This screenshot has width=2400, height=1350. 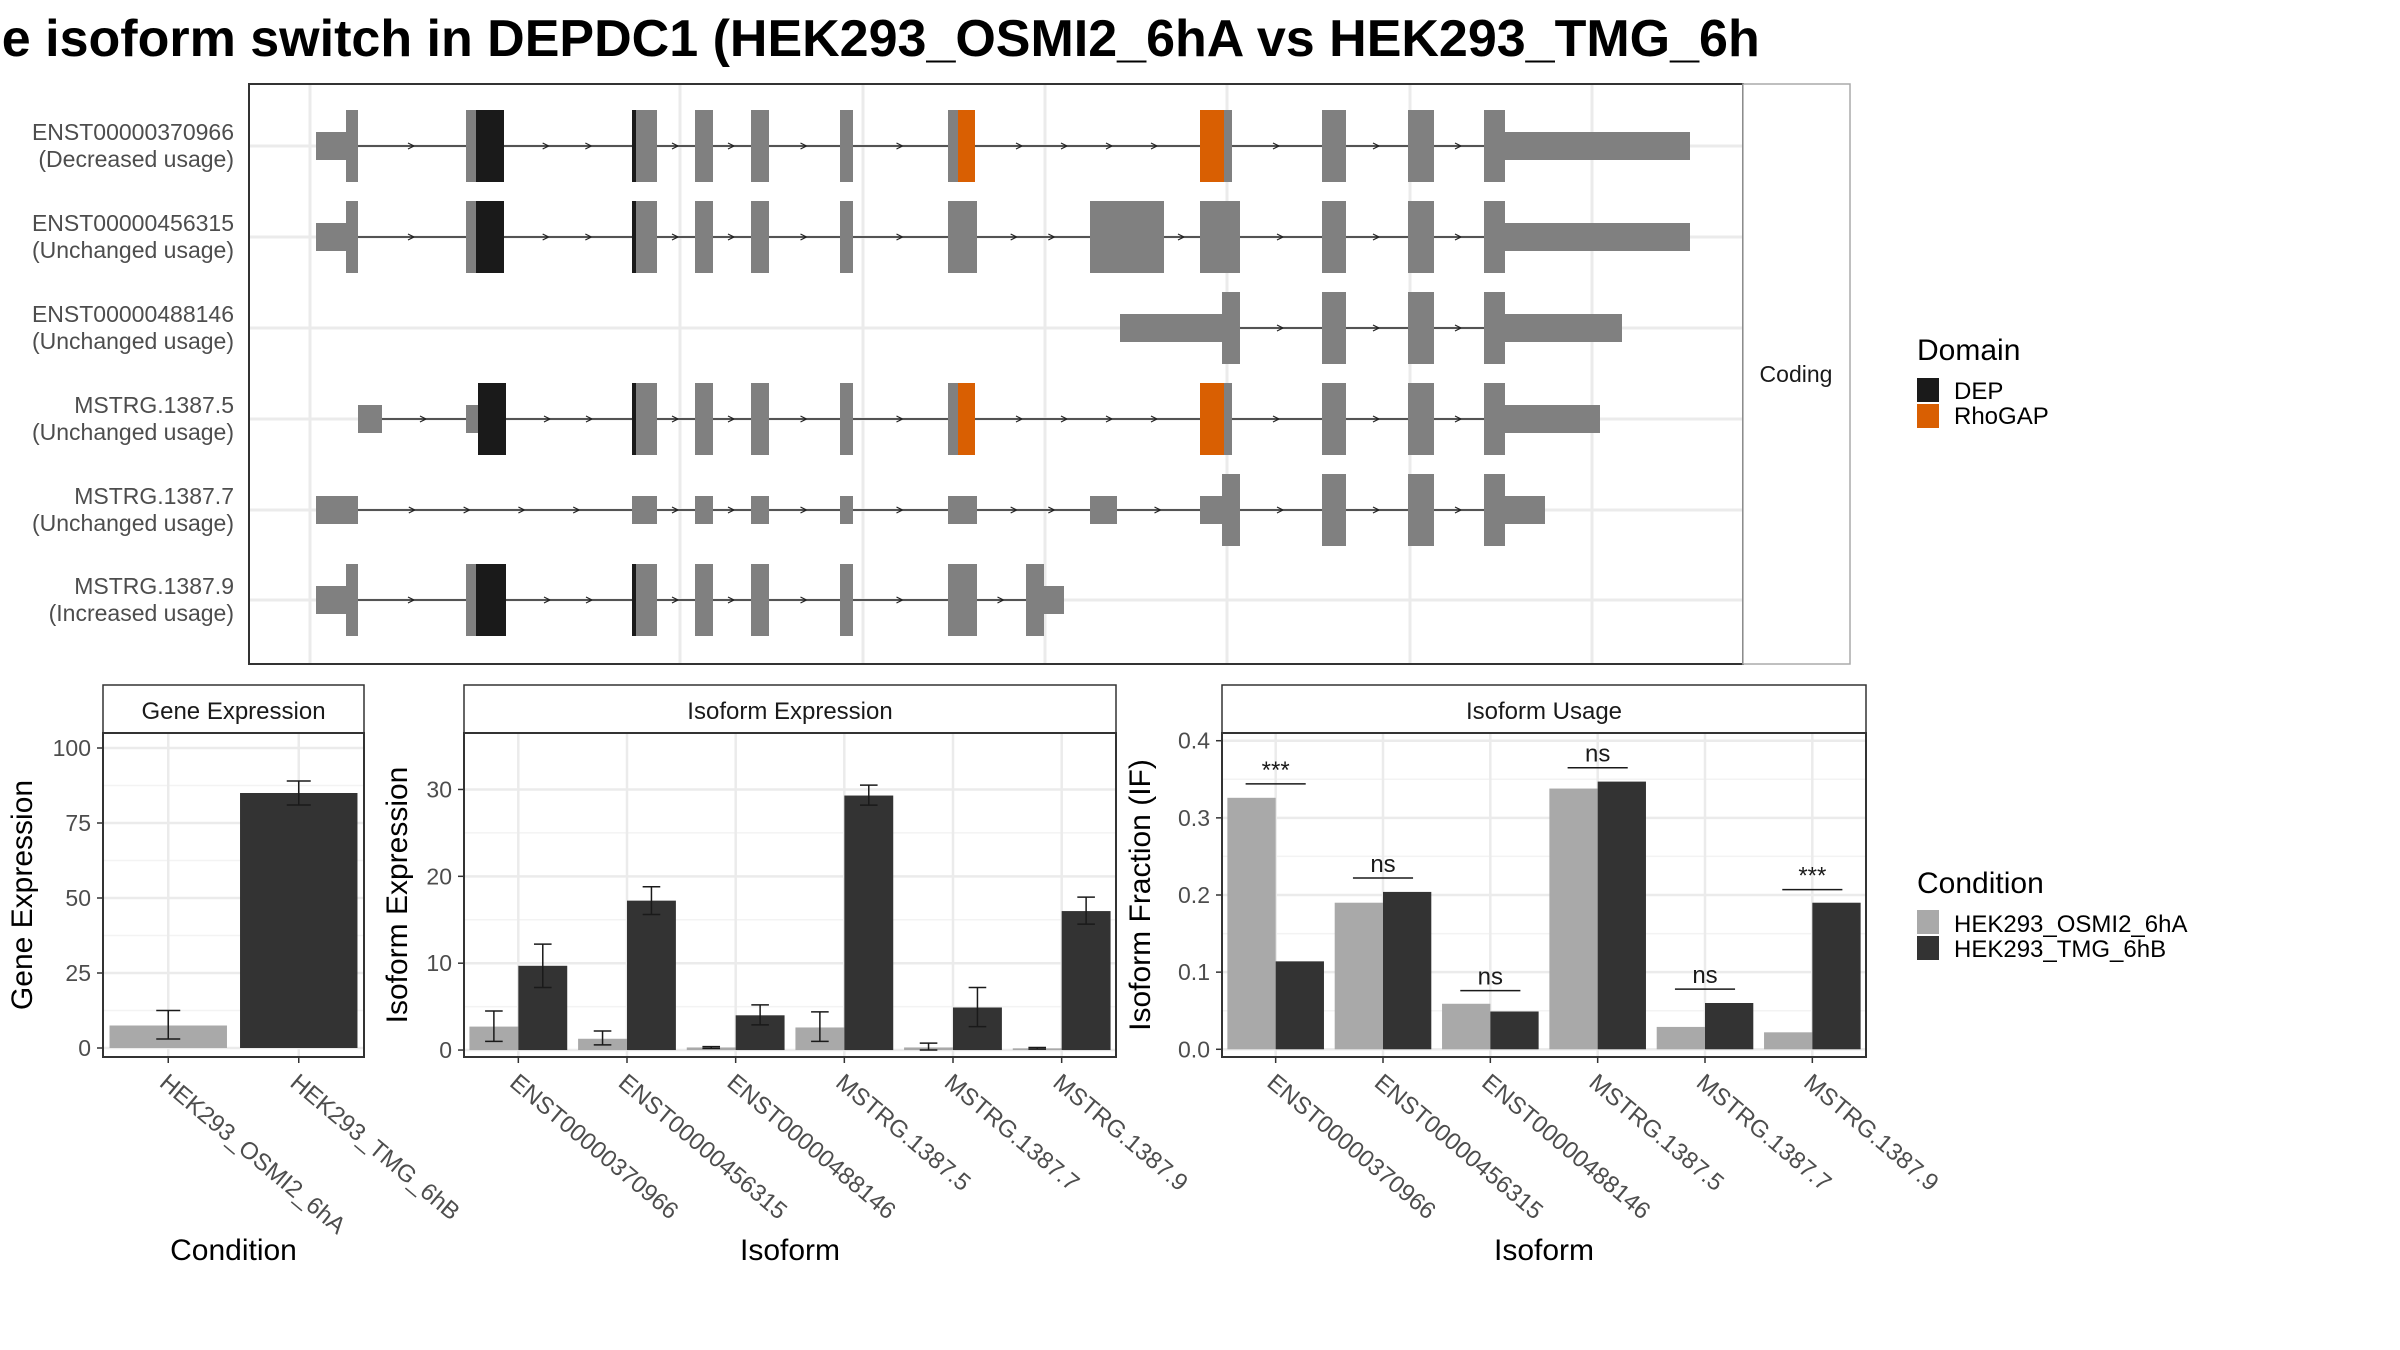 I want to click on strip-coding-label: Coding, so click(x=1796, y=374).